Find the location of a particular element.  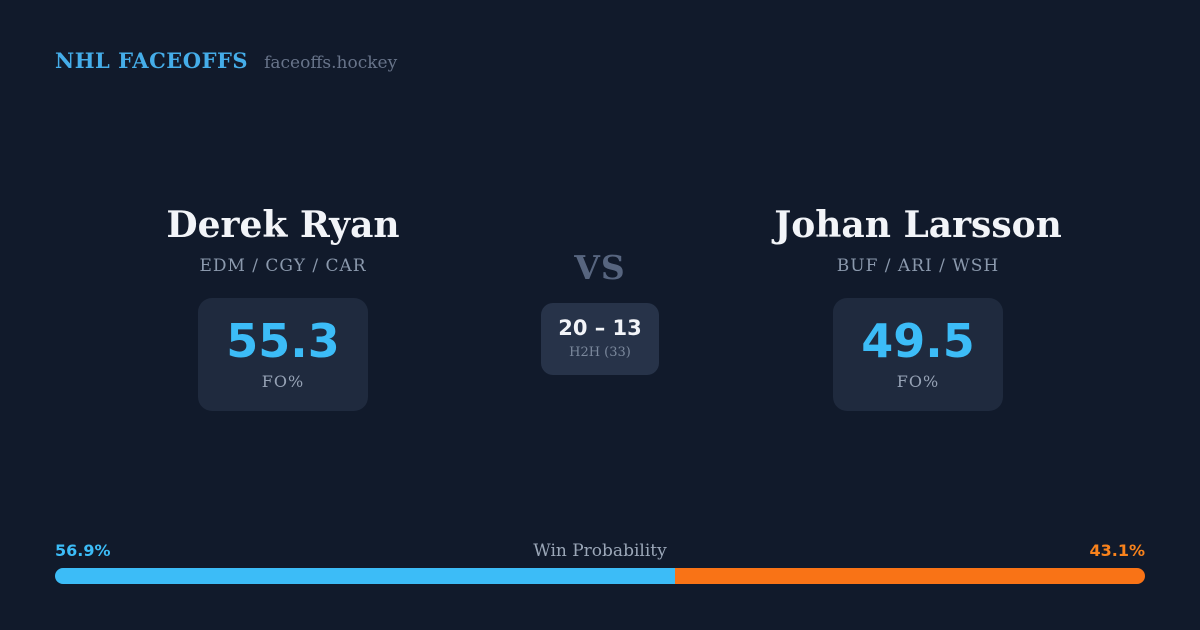

player-left-stat-card: 55.3 FO% is located at coordinates (283, 355).